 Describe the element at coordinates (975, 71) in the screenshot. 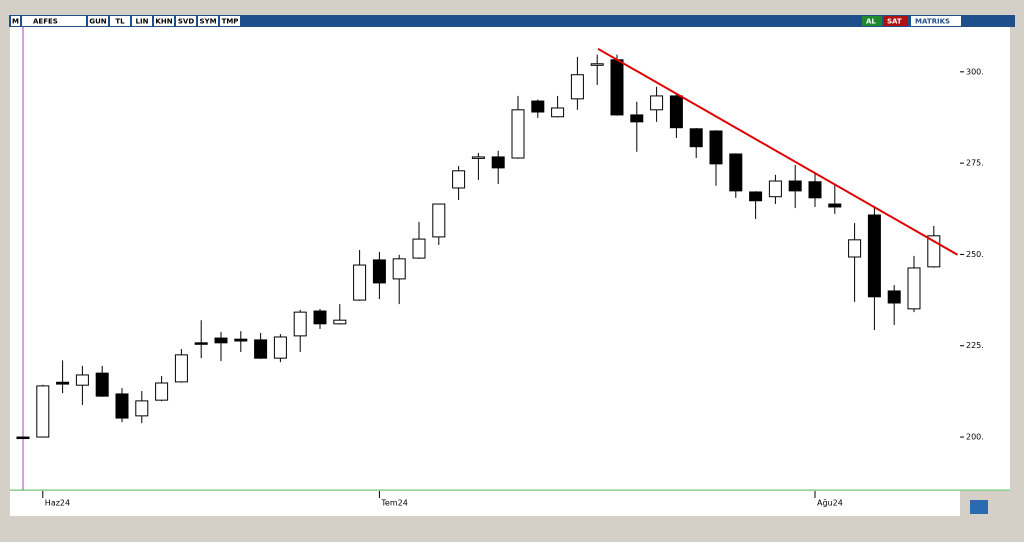

I see `y-tick-label: 300.` at that location.